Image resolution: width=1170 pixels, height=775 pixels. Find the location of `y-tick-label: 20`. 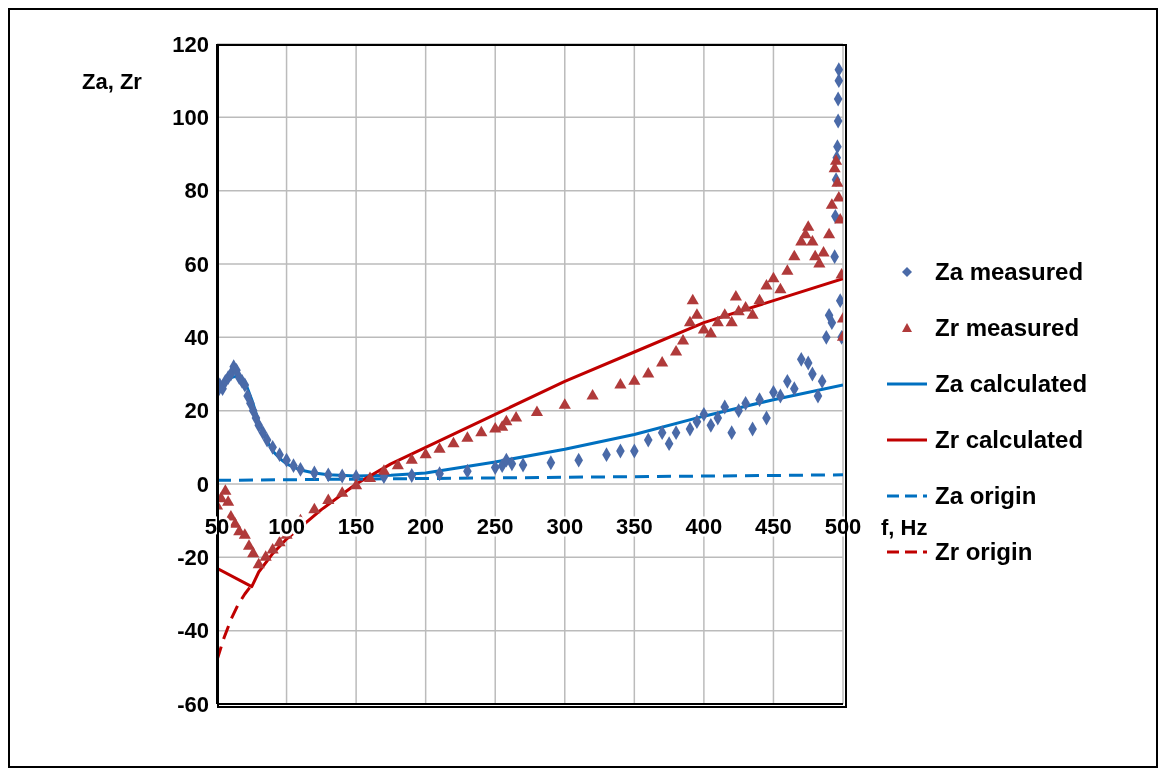

y-tick-label: 20 is located at coordinates (196, 411).